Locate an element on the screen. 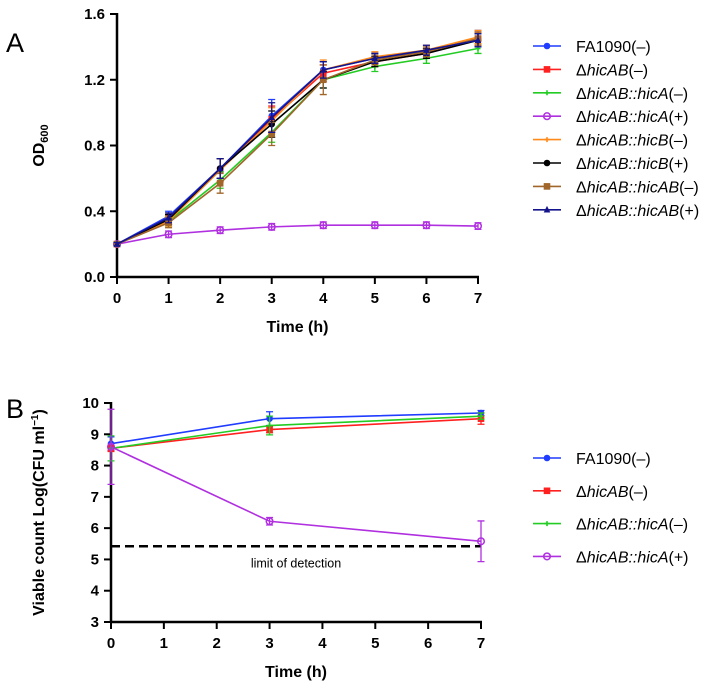 This screenshot has height=691, width=720. y-tick-label: 6 is located at coordinates (95, 528).